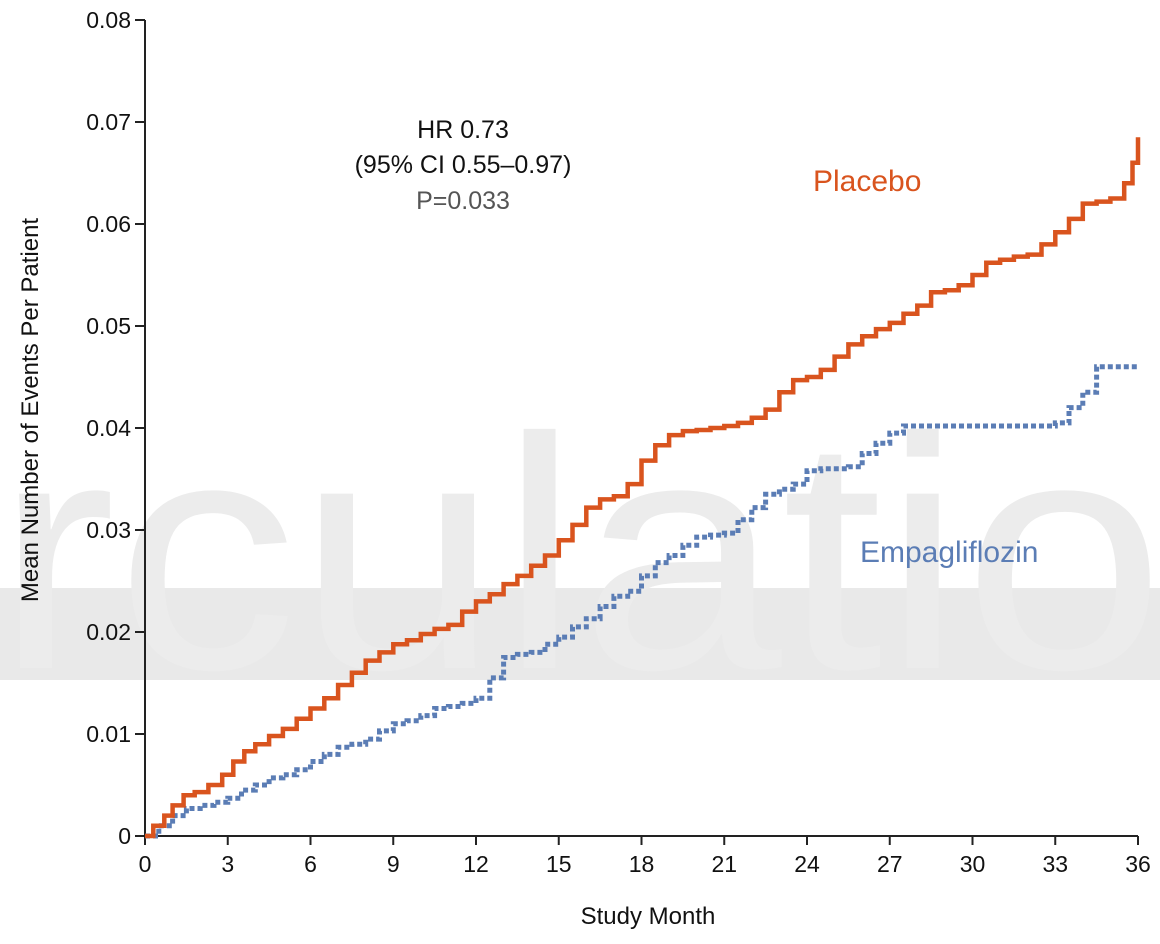 This screenshot has height=944, width=1160. Describe the element at coordinates (642, 864) in the screenshot. I see `x-tick-label: 18` at that location.